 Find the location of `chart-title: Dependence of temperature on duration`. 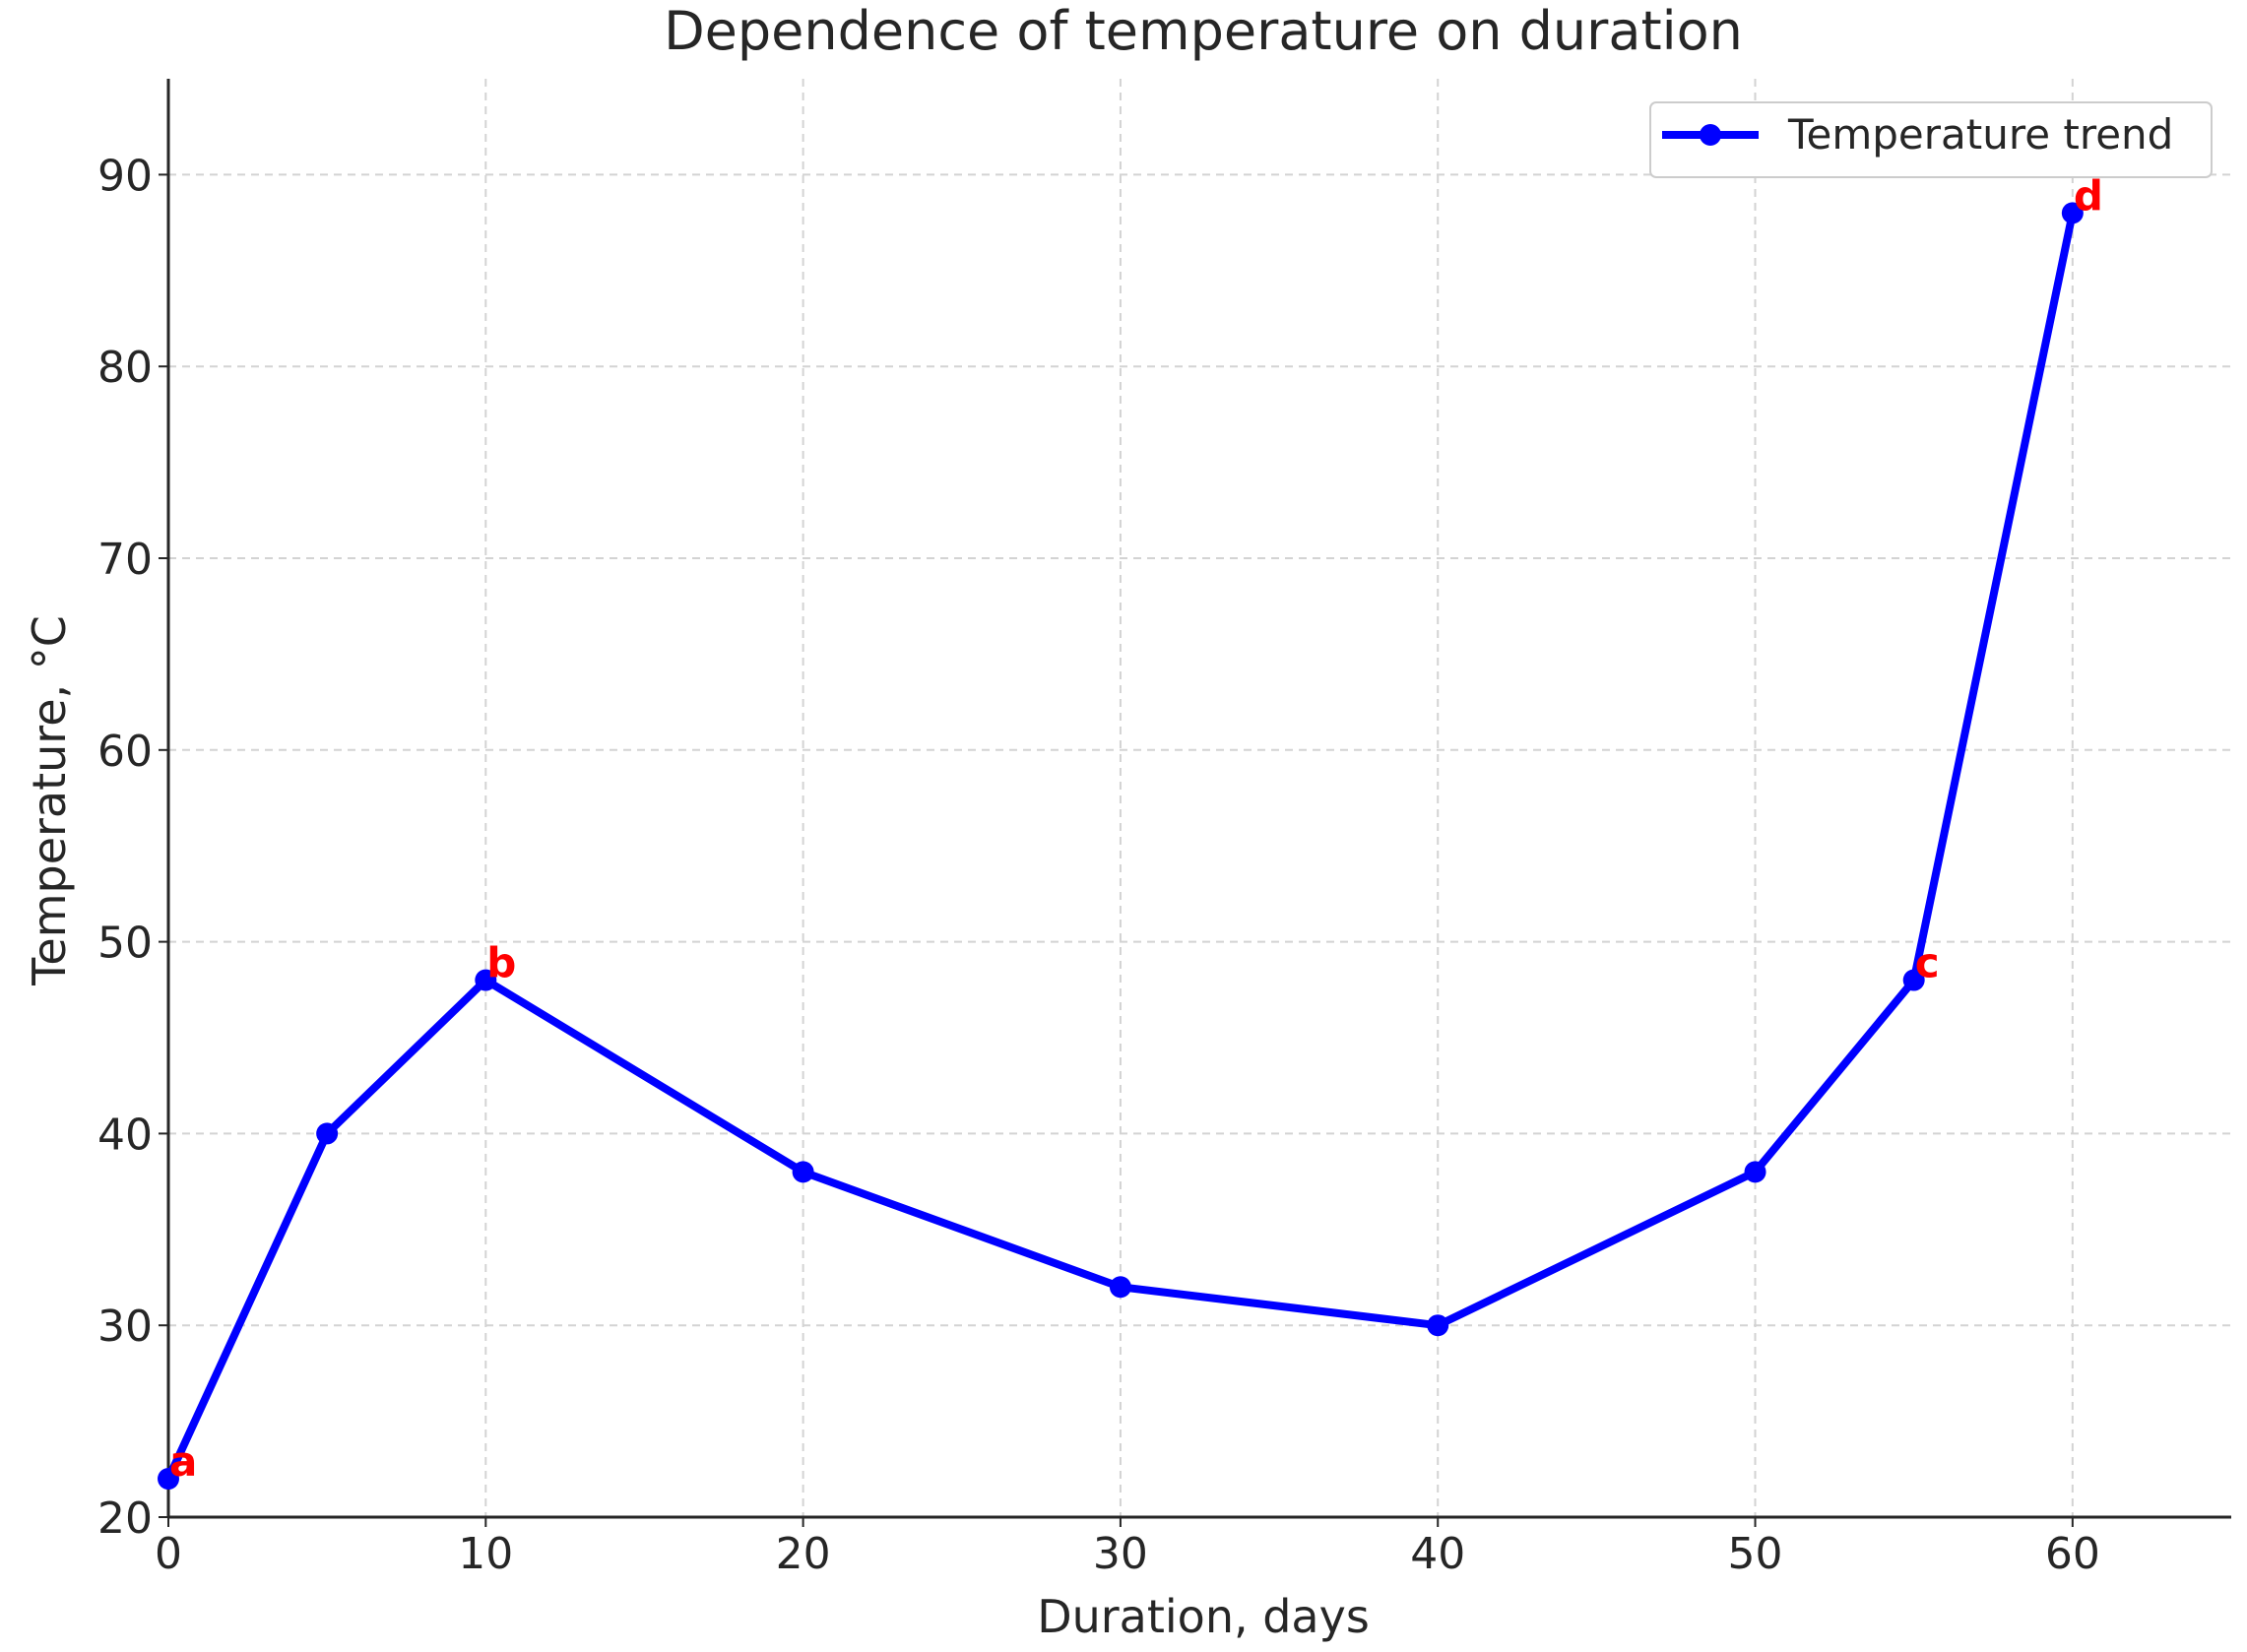

chart-title: Dependence of temperature on duration is located at coordinates (1203, 31).